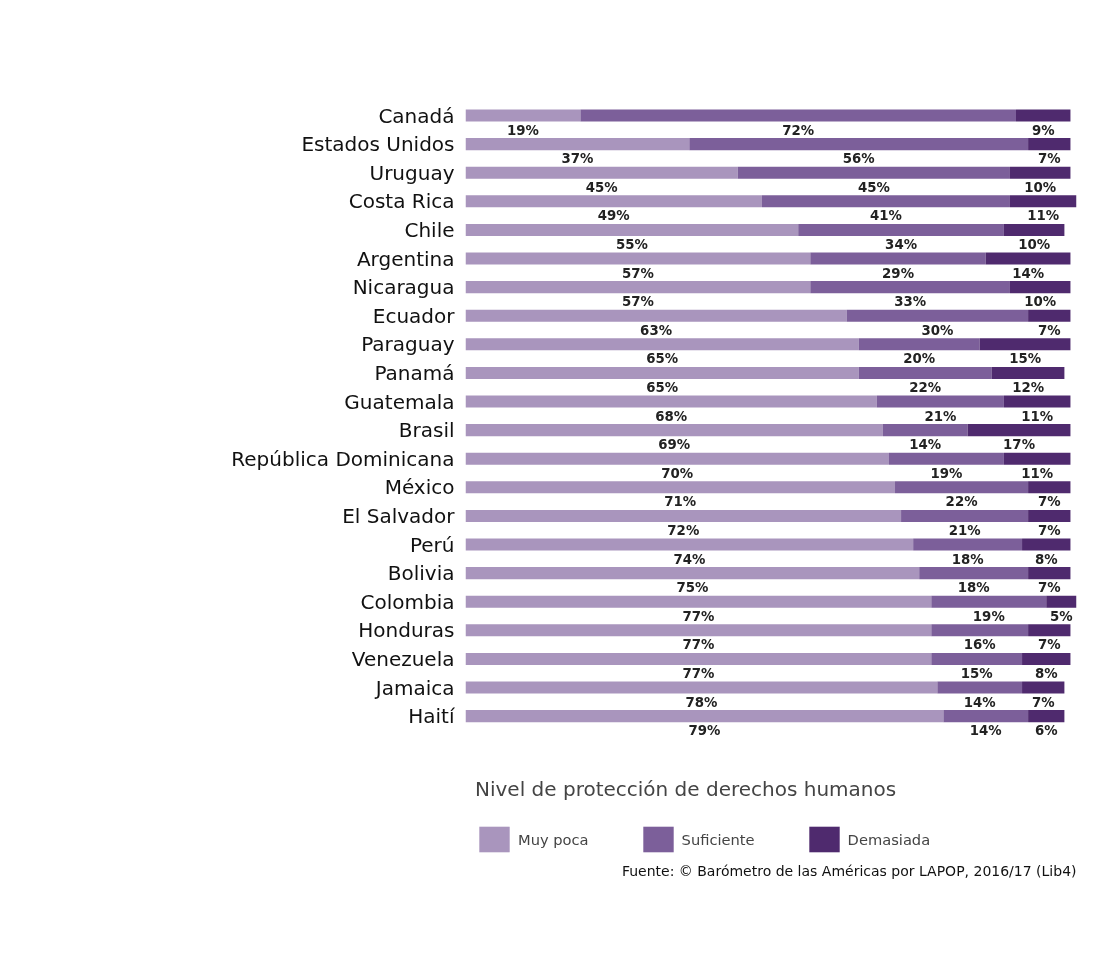 This screenshot has width=1113, height=963. What do you see at coordinates (973, 588) in the screenshot?
I see `data-label: 18%` at bounding box center [973, 588].